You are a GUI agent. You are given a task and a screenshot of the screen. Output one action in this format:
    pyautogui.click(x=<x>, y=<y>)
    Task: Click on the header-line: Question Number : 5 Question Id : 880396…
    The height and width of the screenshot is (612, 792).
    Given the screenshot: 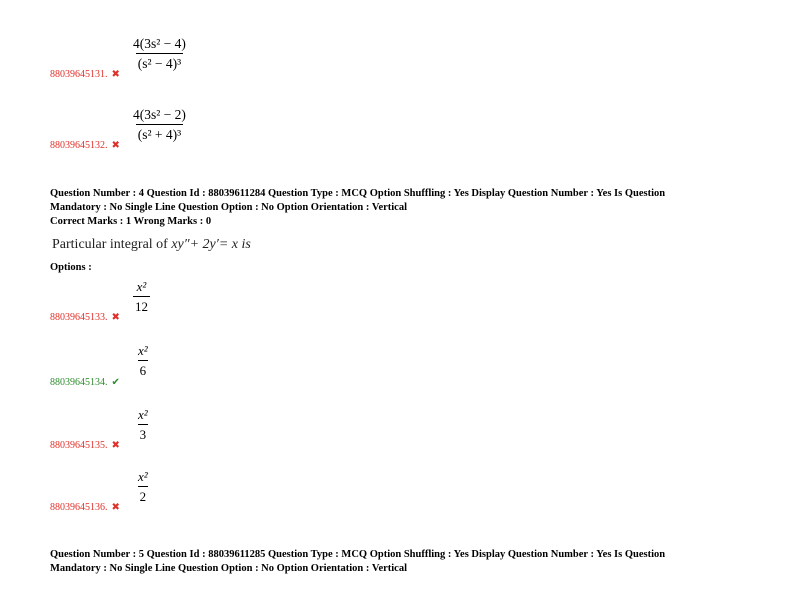 What is the action you would take?
    pyautogui.click(x=358, y=554)
    